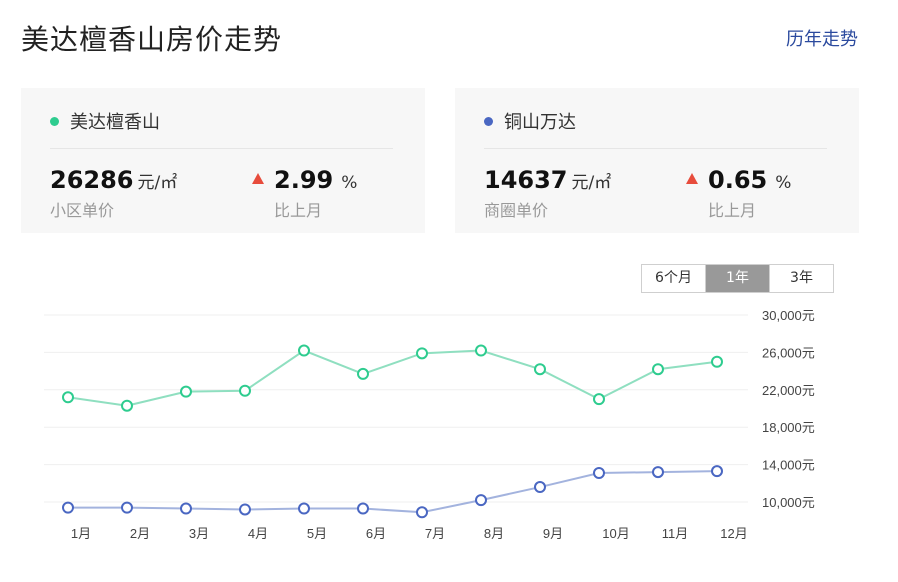  What do you see at coordinates (788, 427) in the screenshot?
I see `y-tick-label: 18,000元` at bounding box center [788, 427].